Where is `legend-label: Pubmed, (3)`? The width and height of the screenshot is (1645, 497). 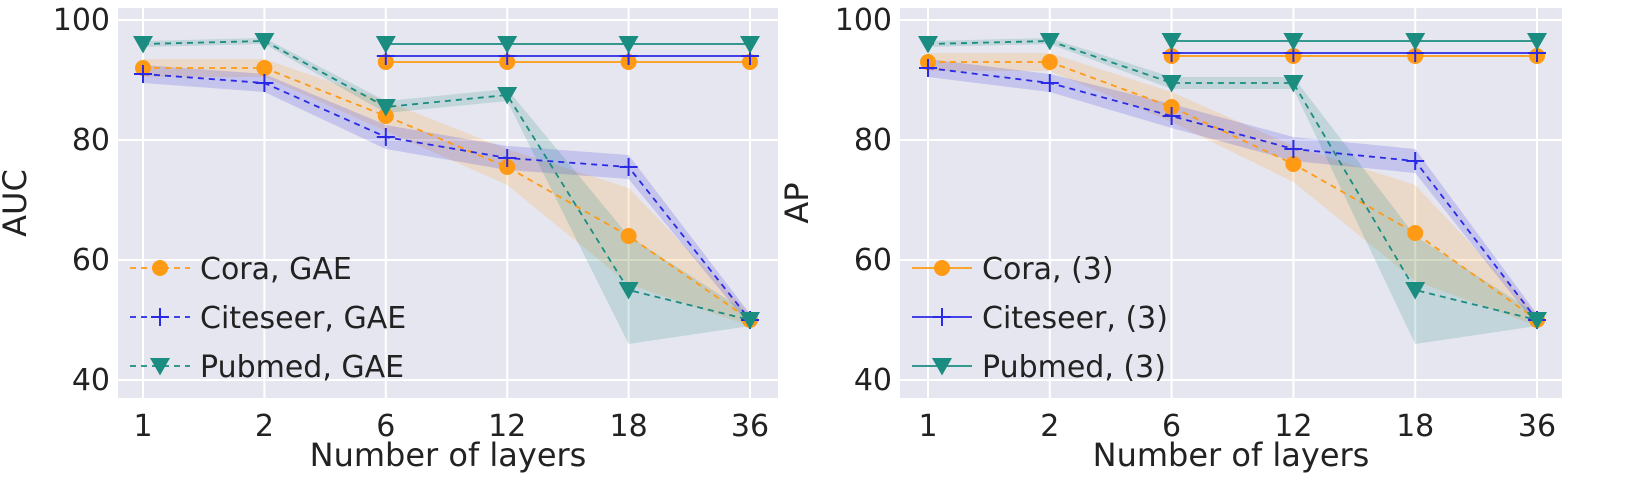 legend-label: Pubmed, (3) is located at coordinates (1074, 367).